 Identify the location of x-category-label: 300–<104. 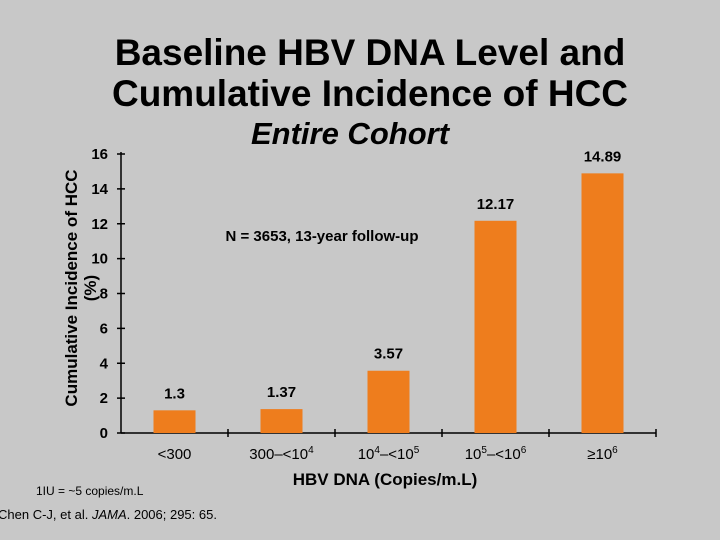
(281, 454).